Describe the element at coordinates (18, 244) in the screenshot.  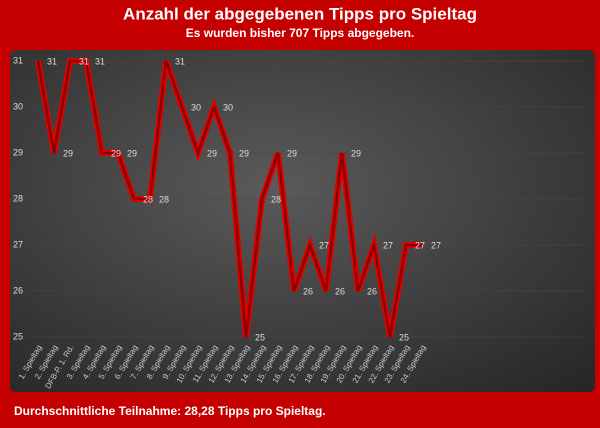
I see `y-tick-label: 27` at that location.